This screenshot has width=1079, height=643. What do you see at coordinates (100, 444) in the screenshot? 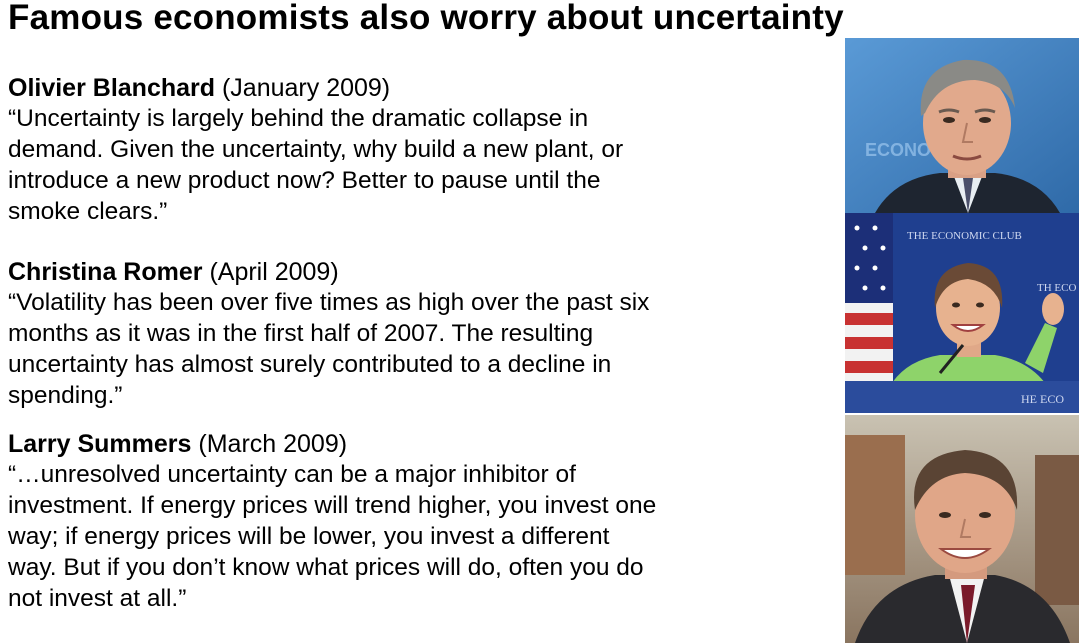
I see `economist-name: Larry Summers` at bounding box center [100, 444].